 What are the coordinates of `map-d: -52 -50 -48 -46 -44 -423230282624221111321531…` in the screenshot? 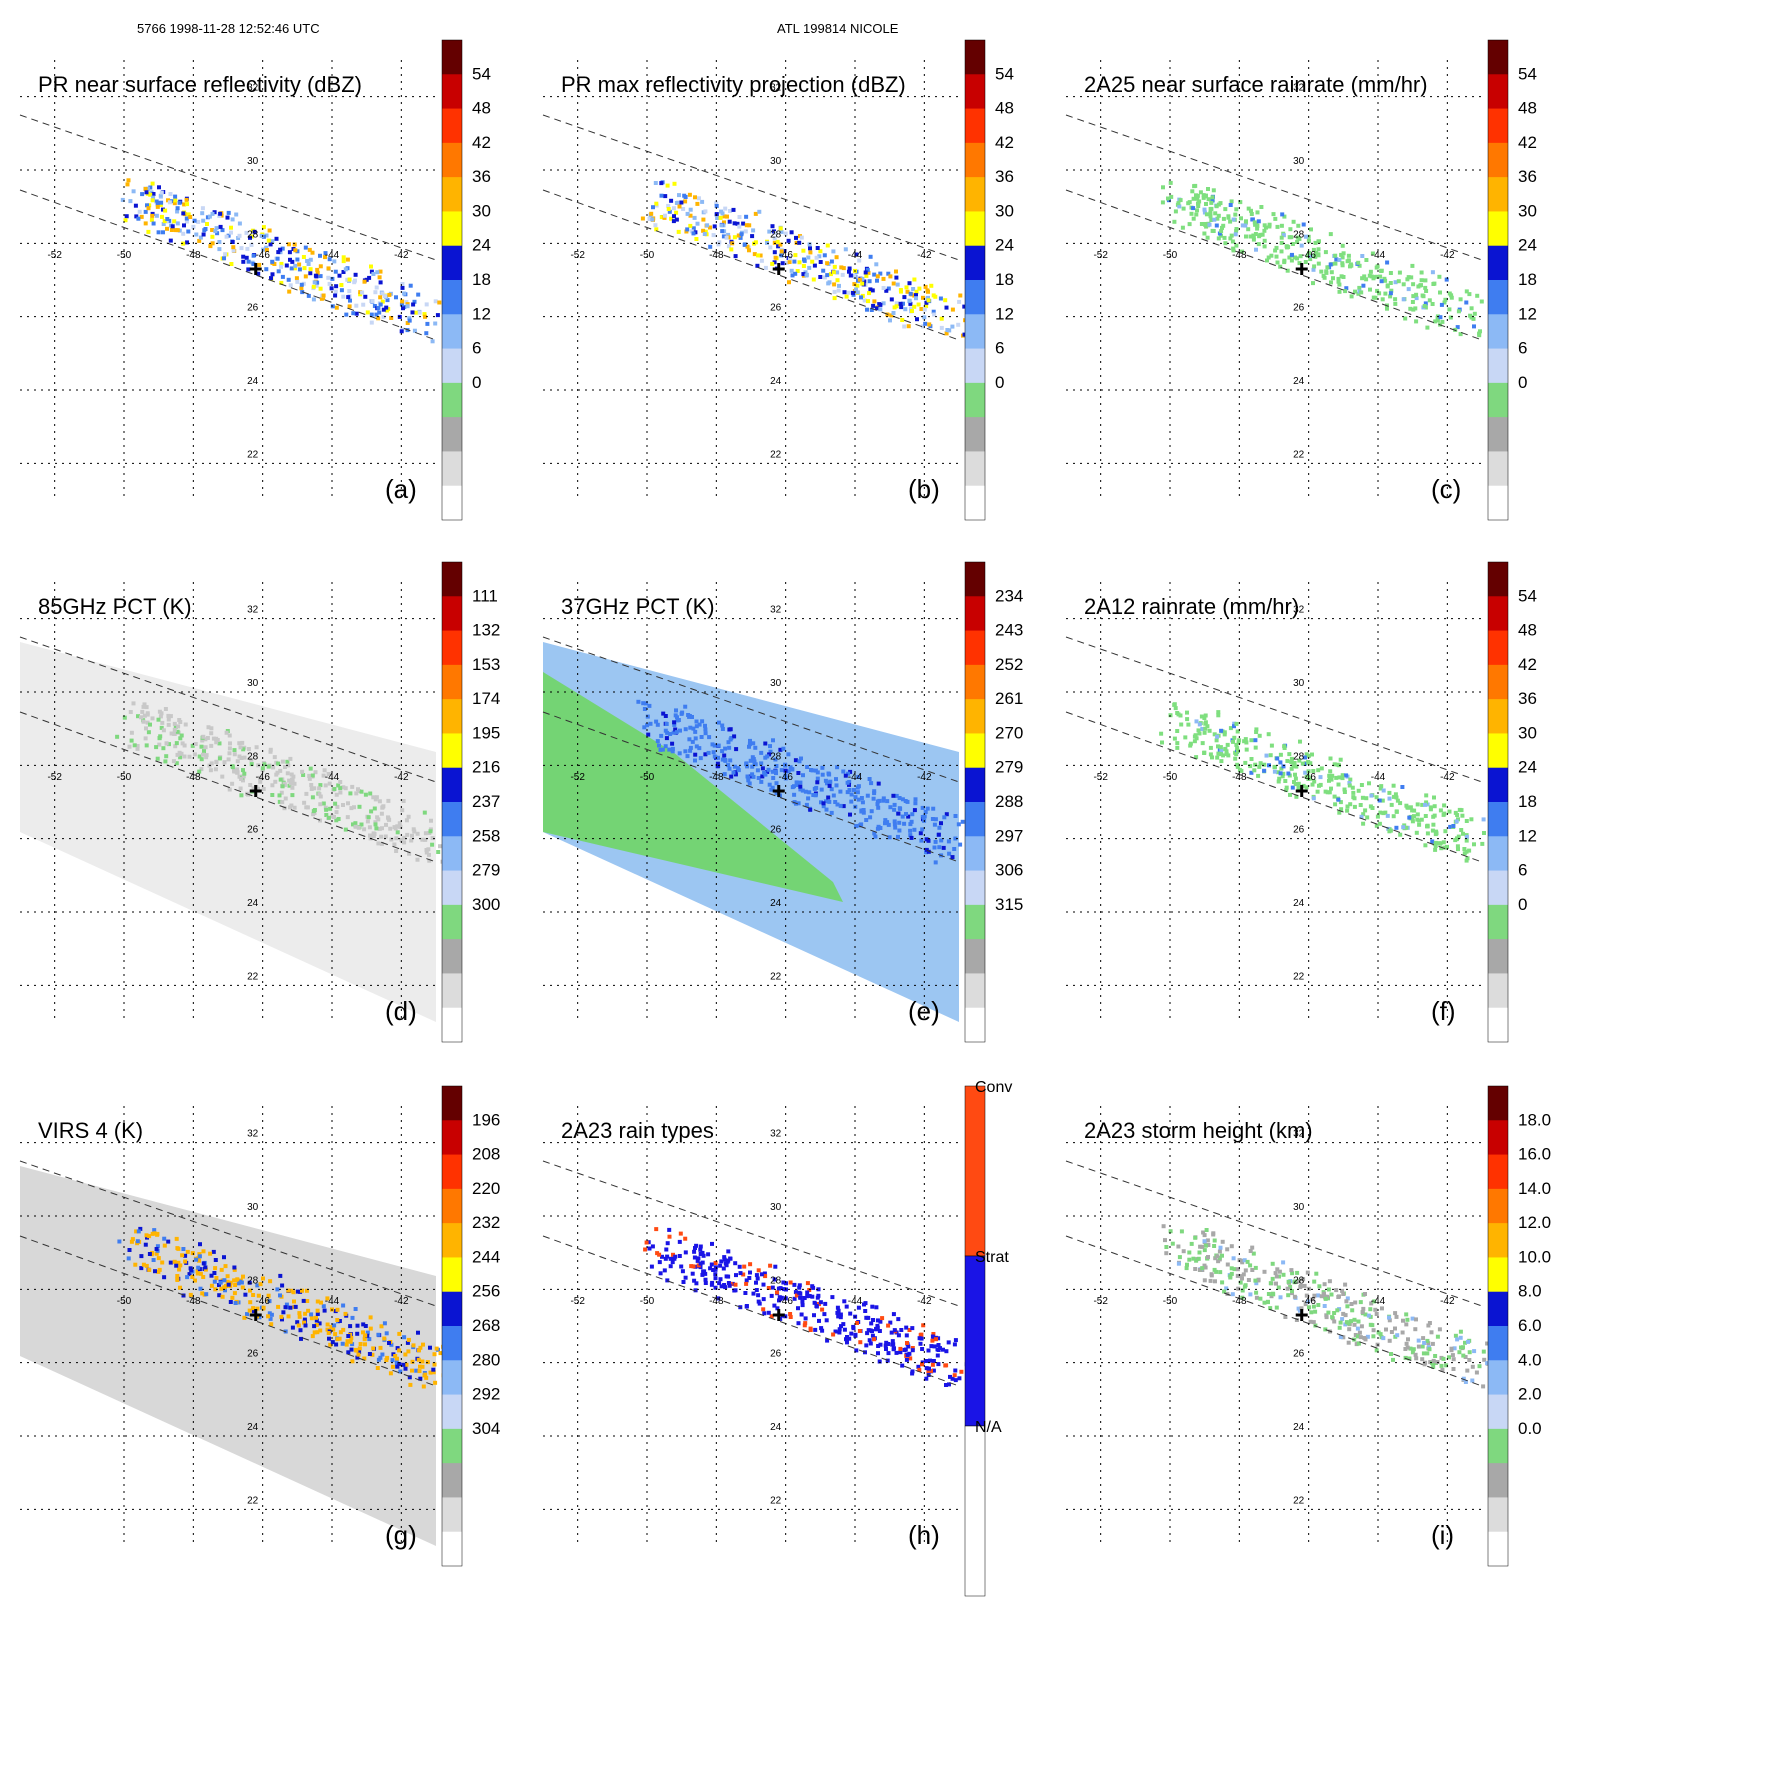 It's located at (259, 802).